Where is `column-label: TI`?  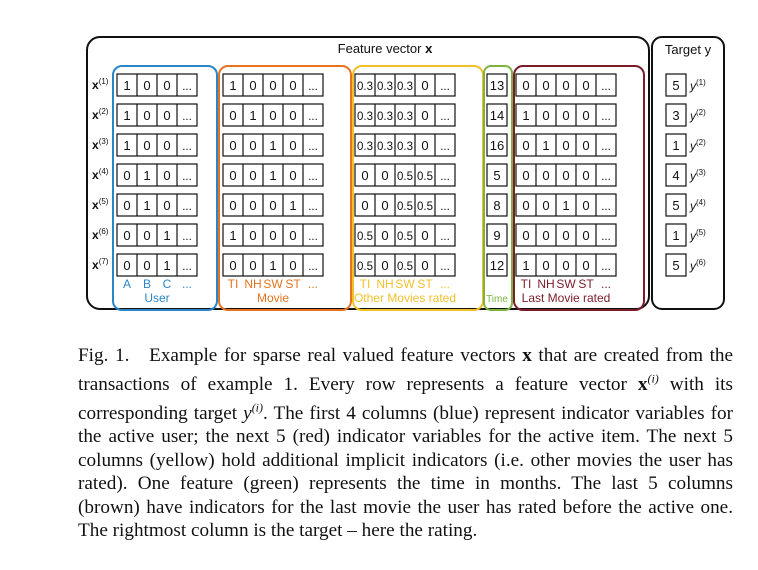
column-label: TI is located at coordinates (365, 284).